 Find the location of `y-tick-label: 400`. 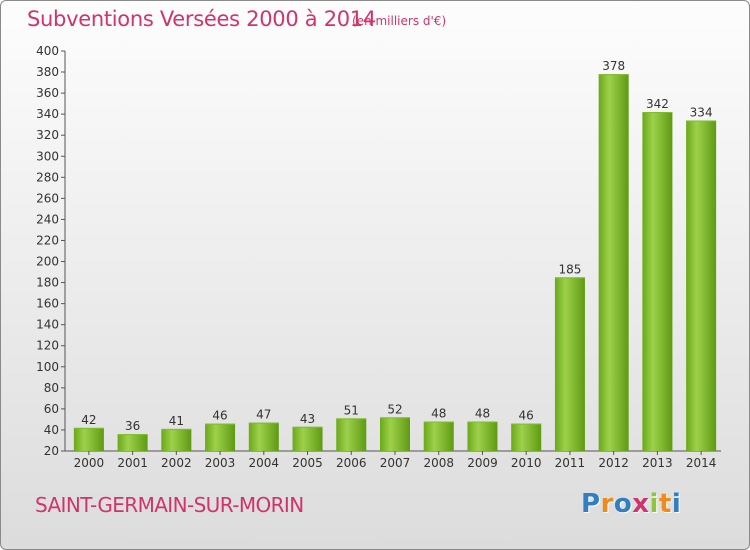

y-tick-label: 400 is located at coordinates (47, 51).